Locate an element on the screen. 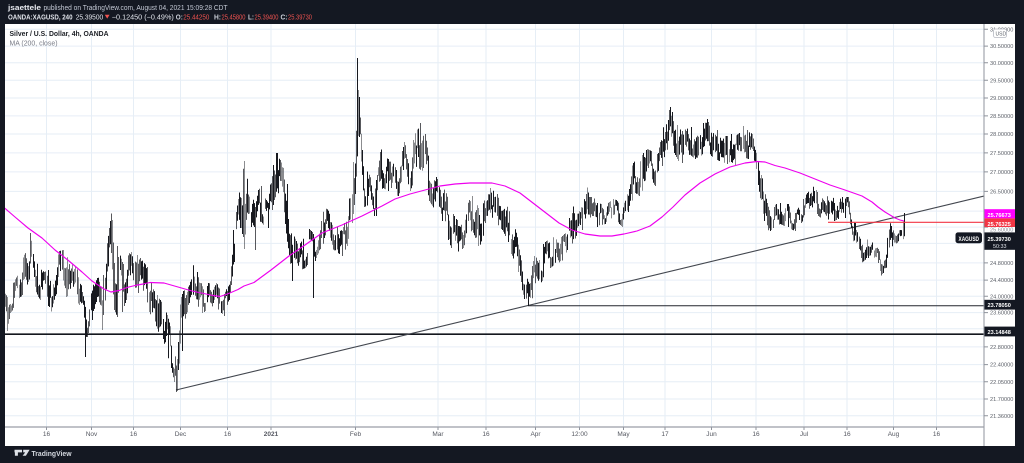  svg-text: 27.00000 is located at coordinates (1001, 173).